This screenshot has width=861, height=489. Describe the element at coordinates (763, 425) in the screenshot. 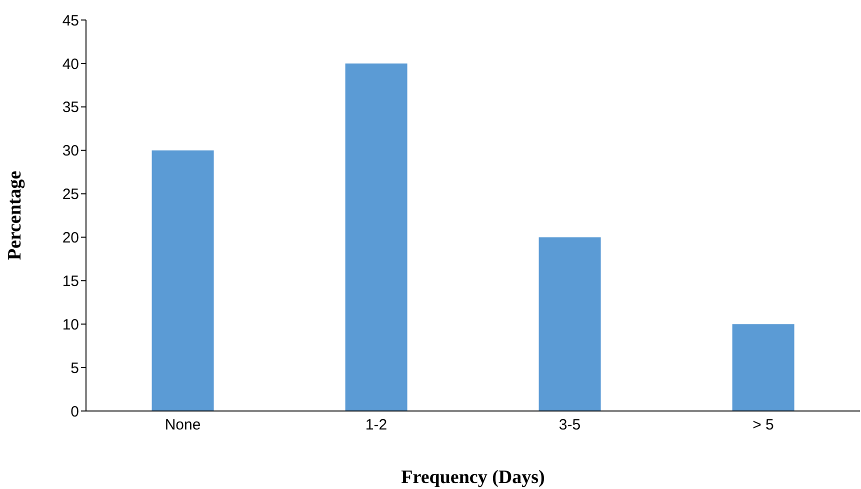

I see `x-tick-label: > 5` at that location.